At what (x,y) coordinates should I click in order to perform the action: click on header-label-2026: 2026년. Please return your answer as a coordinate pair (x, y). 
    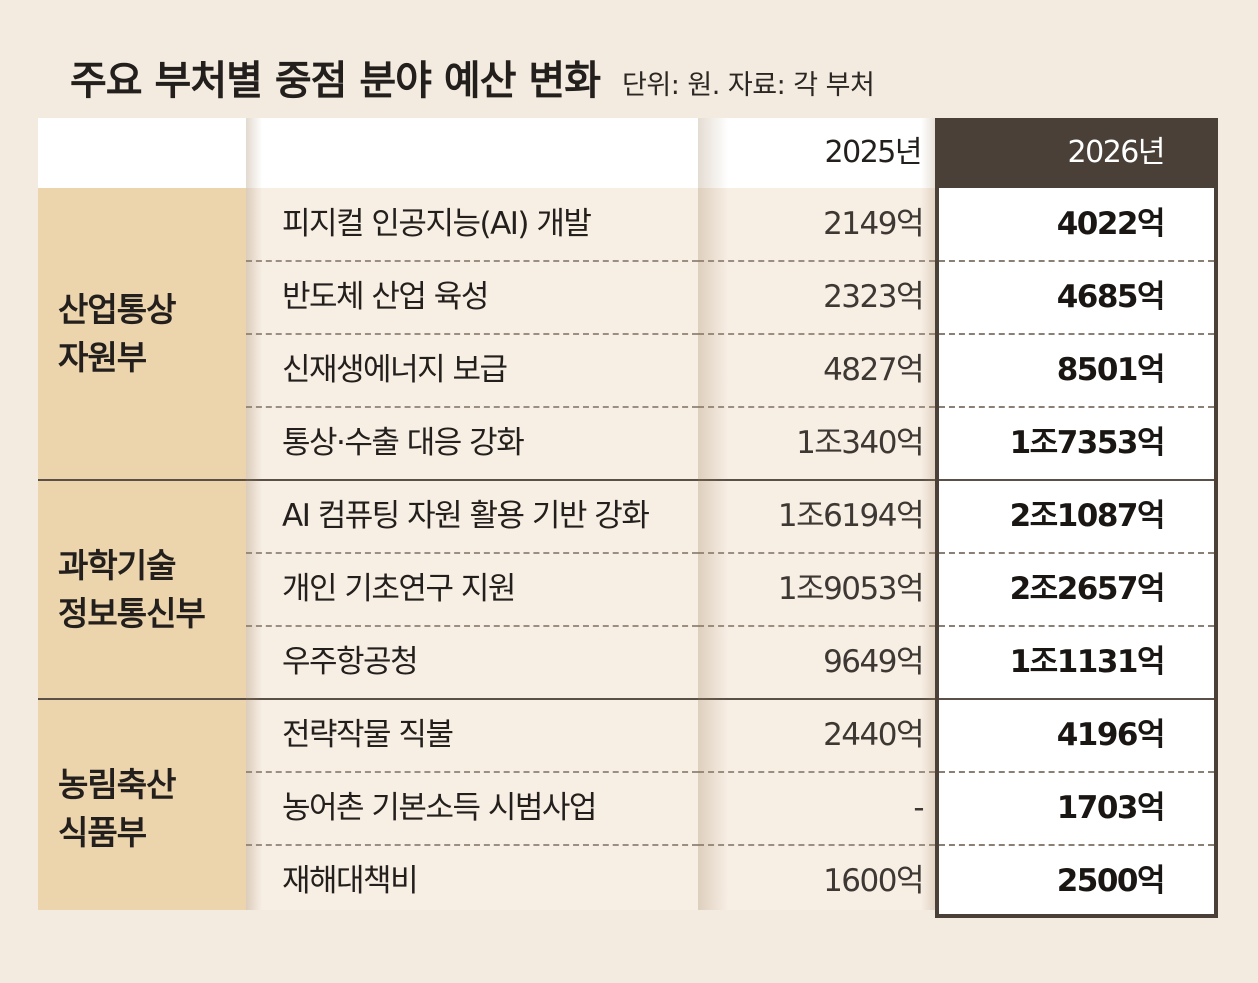
    Looking at the image, I should click on (1116, 152).